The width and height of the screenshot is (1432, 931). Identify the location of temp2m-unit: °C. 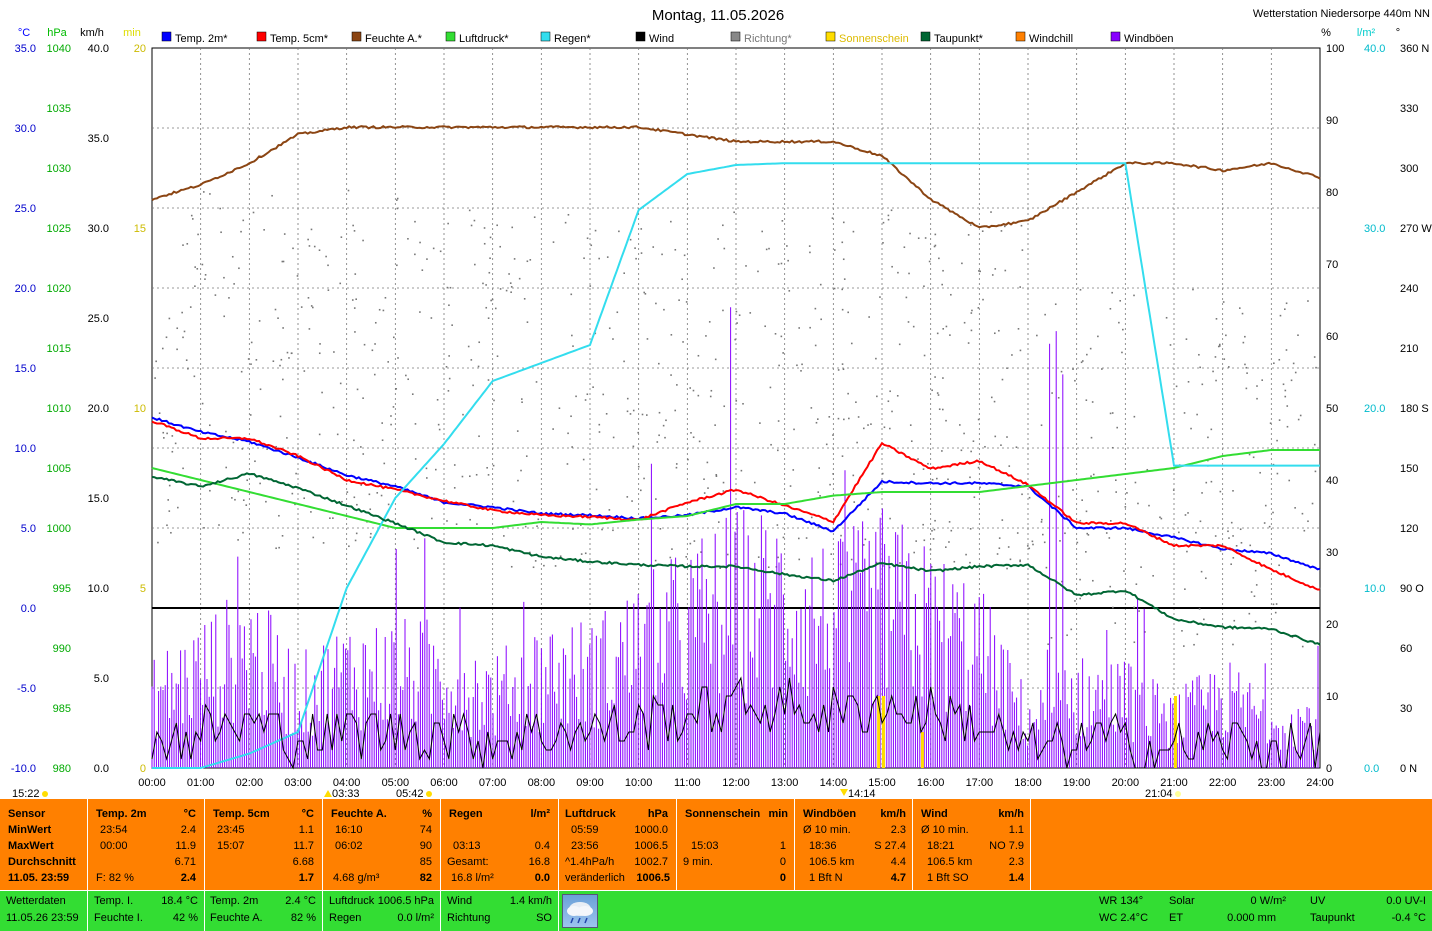
(189, 814).